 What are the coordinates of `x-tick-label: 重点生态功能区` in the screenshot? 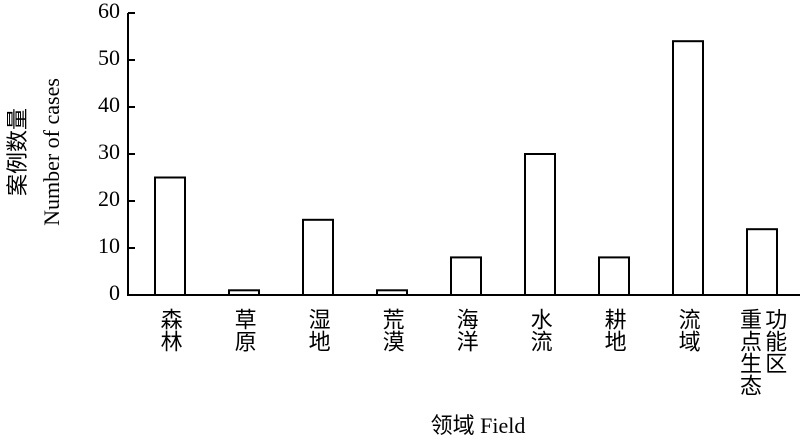 It's located at (762, 352).